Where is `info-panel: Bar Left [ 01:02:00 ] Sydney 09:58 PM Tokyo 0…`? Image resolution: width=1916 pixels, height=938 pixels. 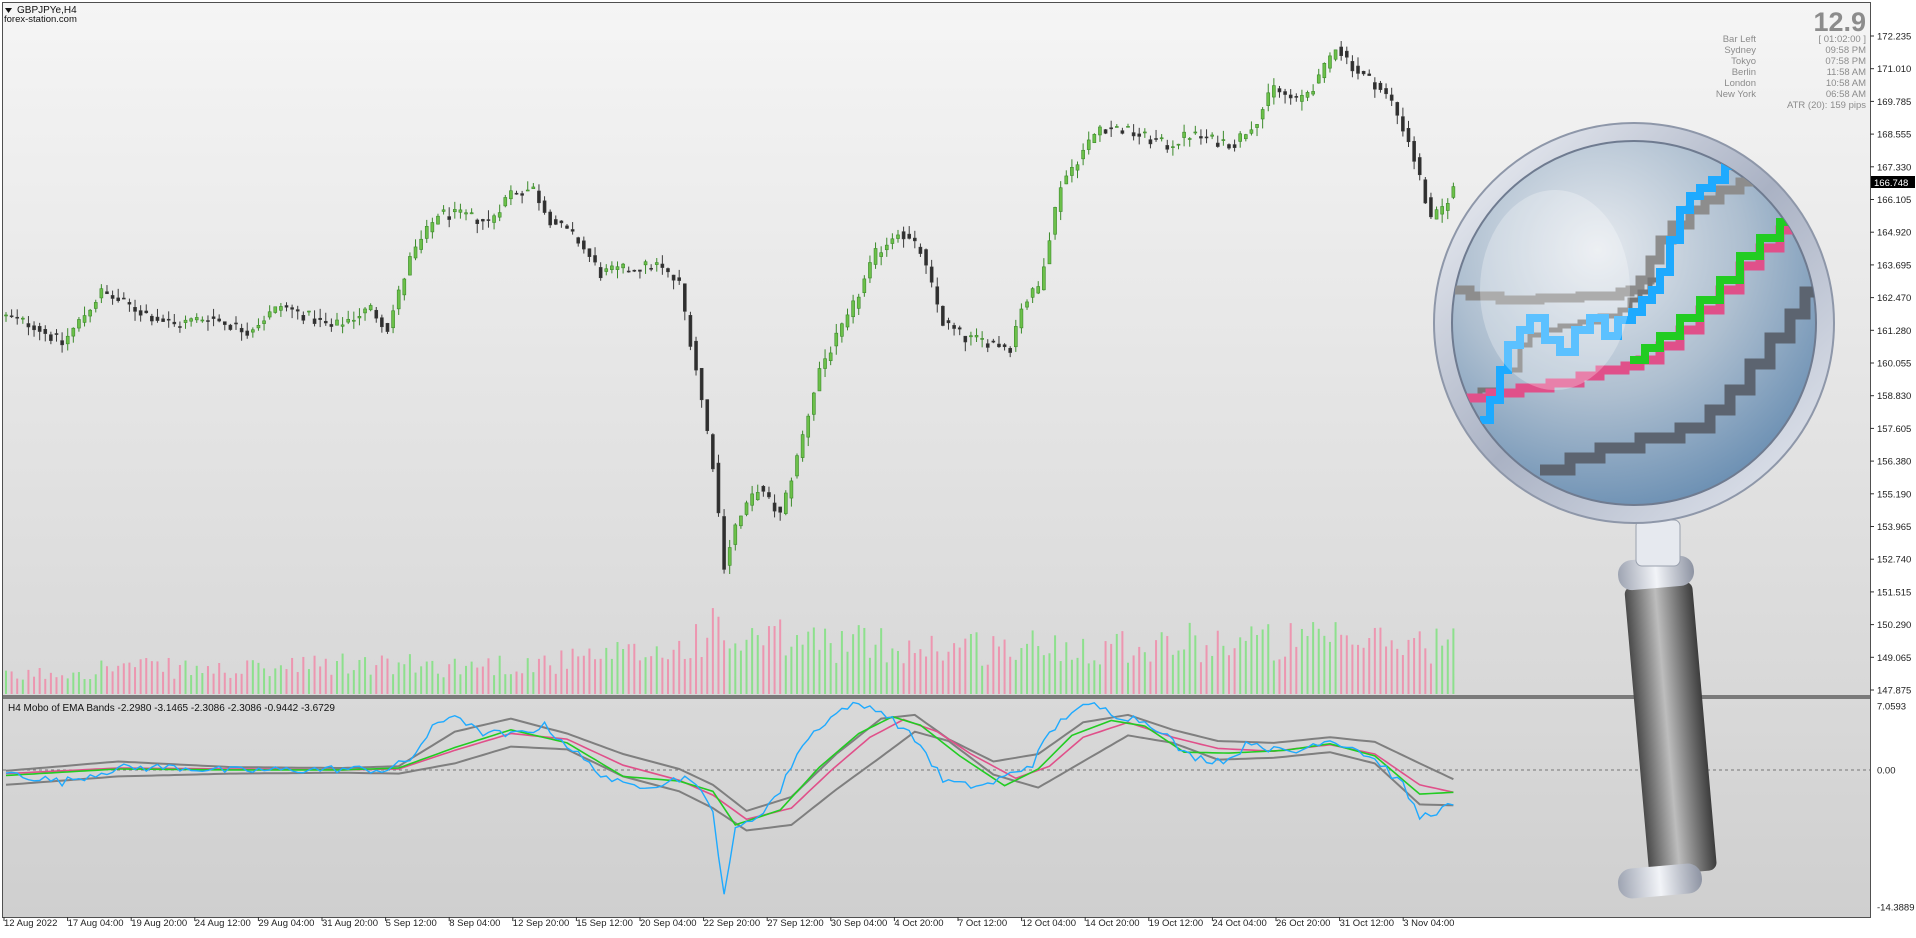
info-panel: Bar Left [ 01:02:00 ] Sydney 09:58 PM Tokyo 0… is located at coordinates (1791, 67).